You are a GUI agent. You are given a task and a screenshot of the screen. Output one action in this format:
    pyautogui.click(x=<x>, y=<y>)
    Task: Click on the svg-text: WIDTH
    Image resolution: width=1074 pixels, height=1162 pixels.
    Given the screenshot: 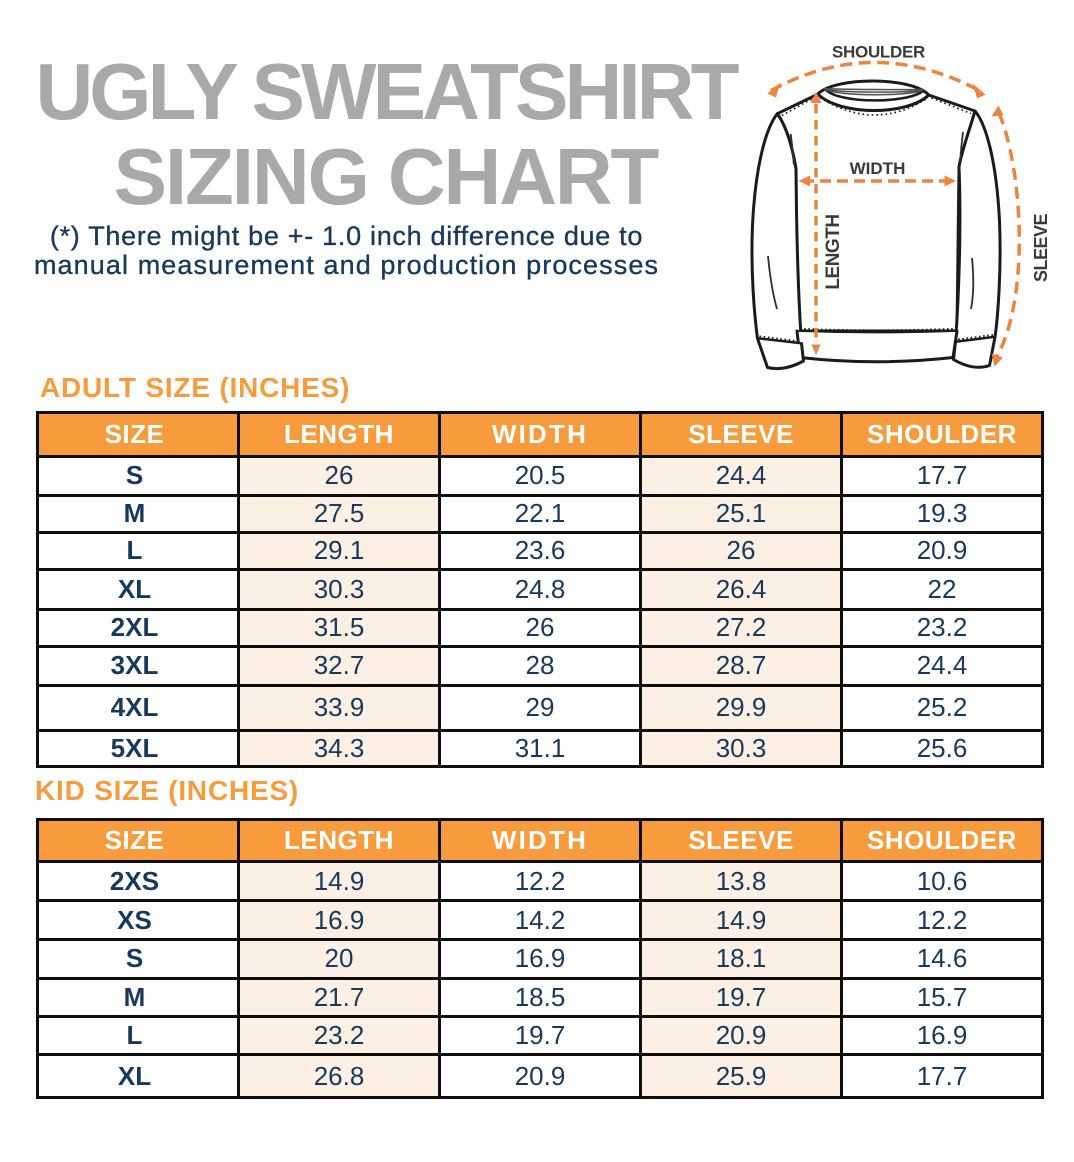 What is the action you would take?
    pyautogui.click(x=878, y=168)
    